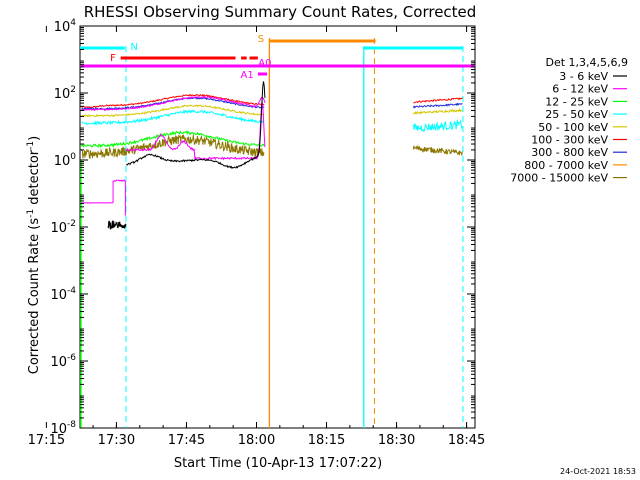 This screenshot has height=480, width=640. I want to click on y-tick-label-3: 10⁻², so click(63, 227).